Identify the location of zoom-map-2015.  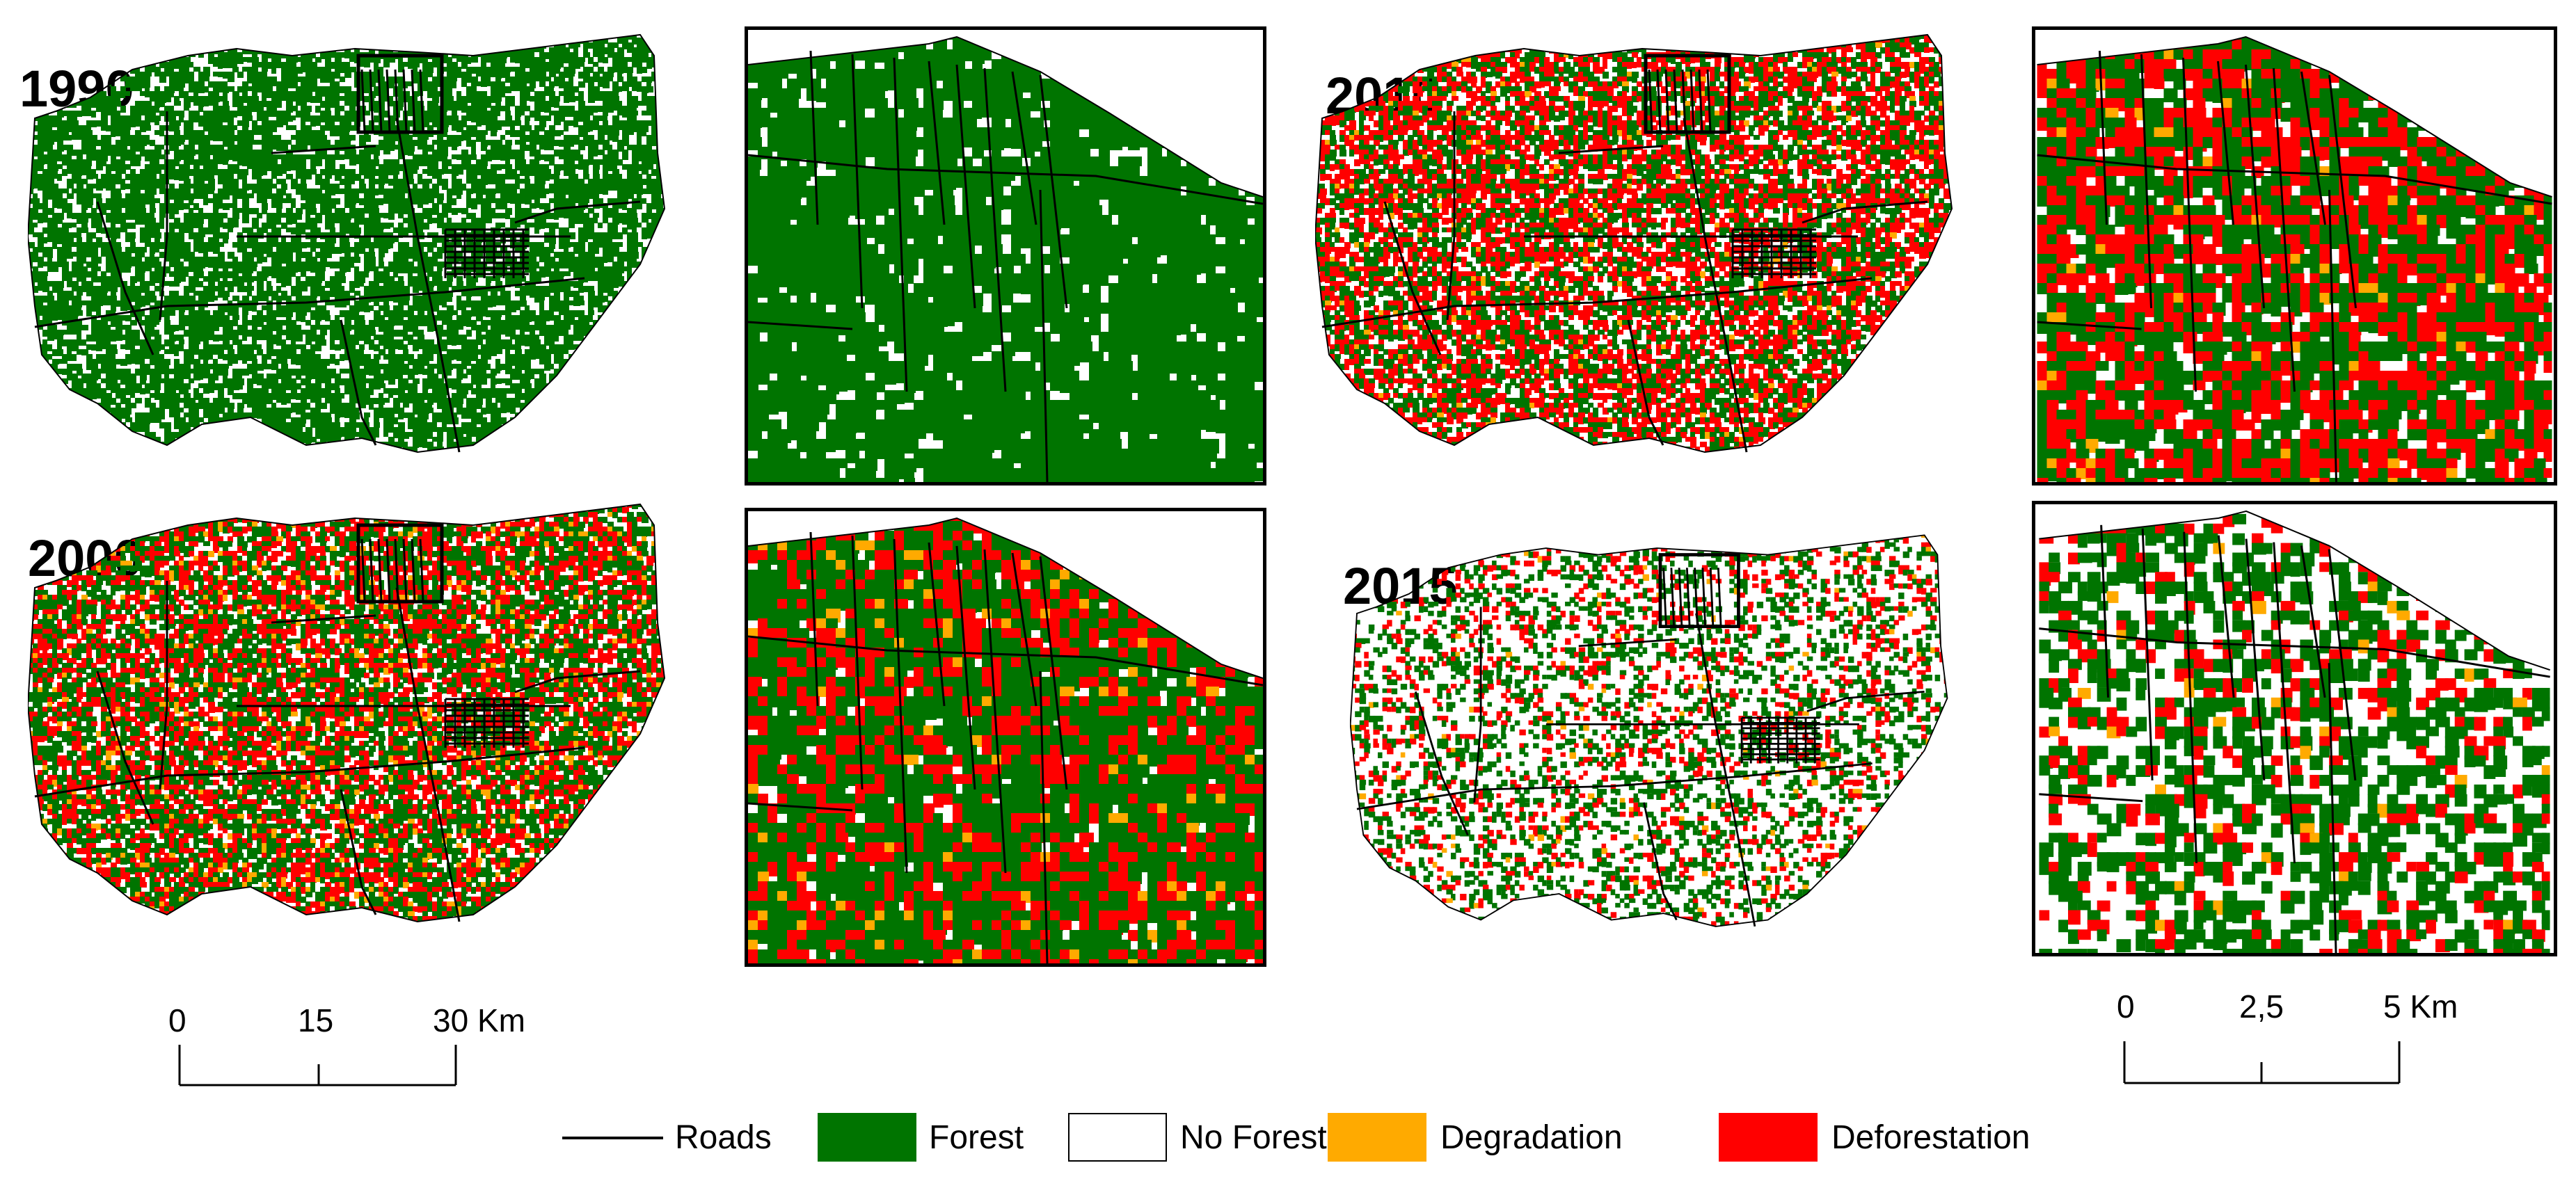
(2294, 728).